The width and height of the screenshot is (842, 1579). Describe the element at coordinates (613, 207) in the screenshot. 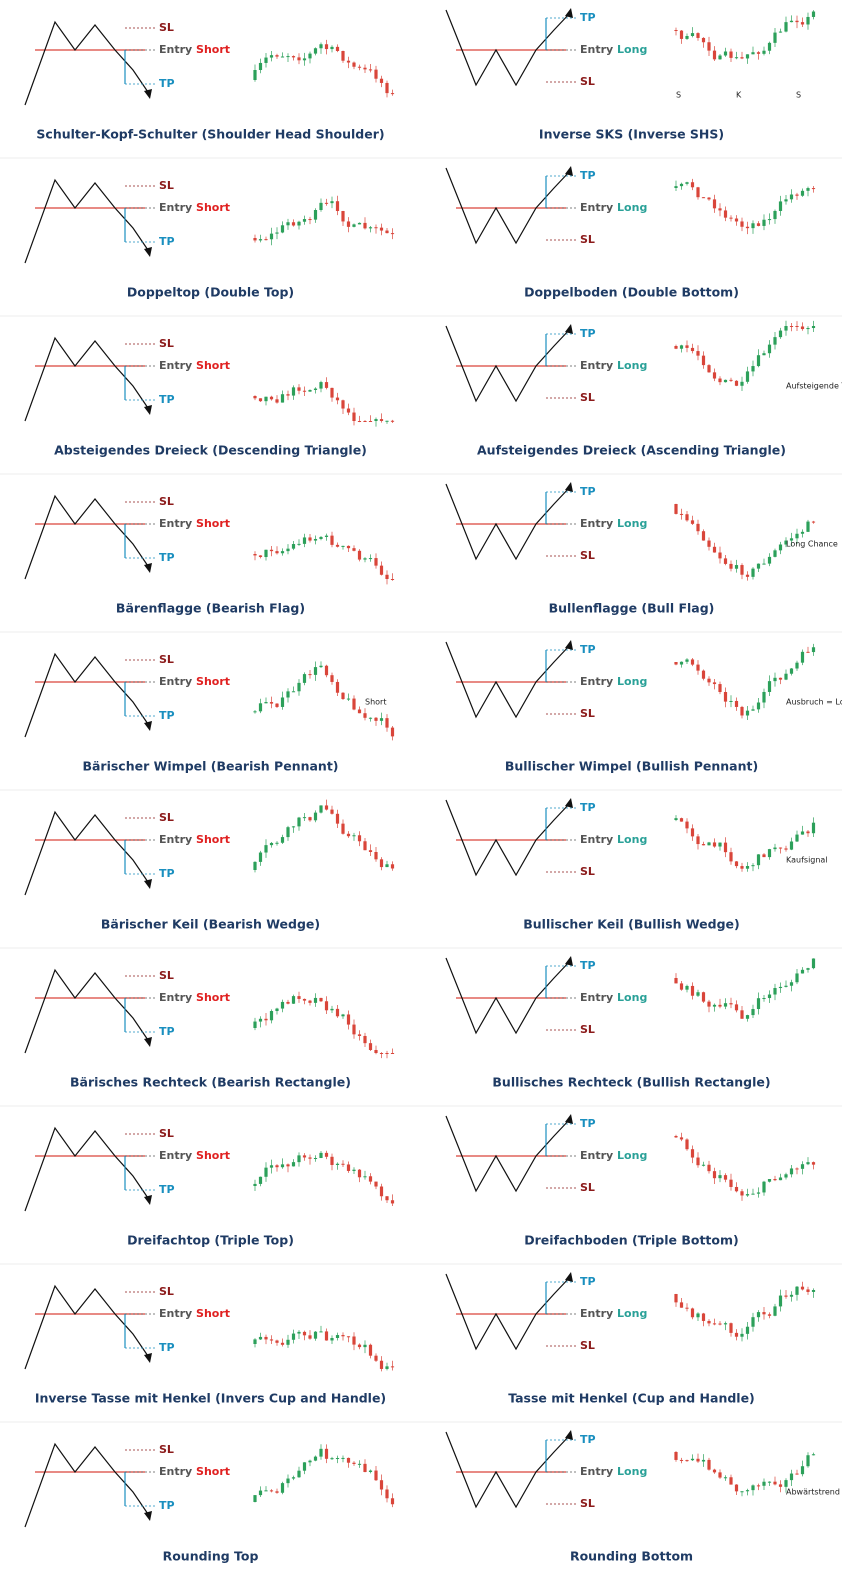

I see `entry-label: Entry Long` at that location.